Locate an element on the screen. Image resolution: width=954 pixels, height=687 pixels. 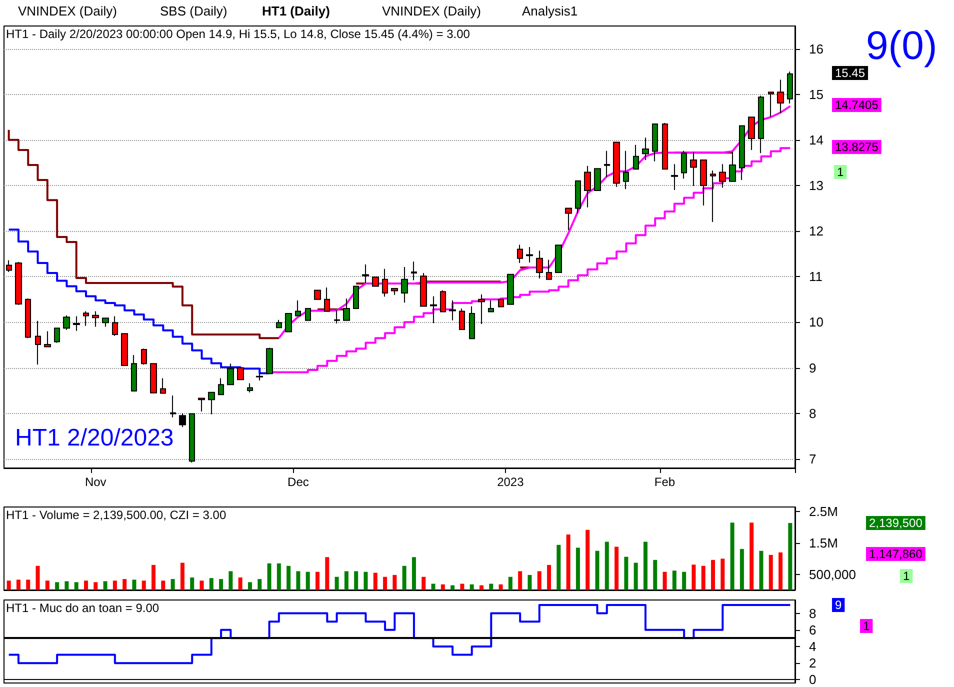
x-tick-label: 2023 is located at coordinates (510, 482).